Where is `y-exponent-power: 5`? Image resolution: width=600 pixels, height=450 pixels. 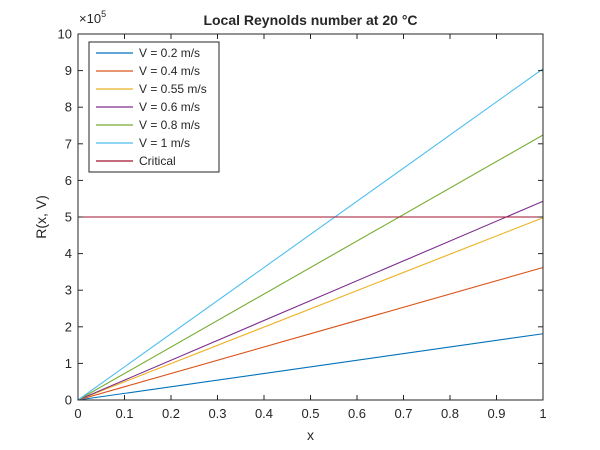 y-exponent-power: 5 is located at coordinates (103, 14).